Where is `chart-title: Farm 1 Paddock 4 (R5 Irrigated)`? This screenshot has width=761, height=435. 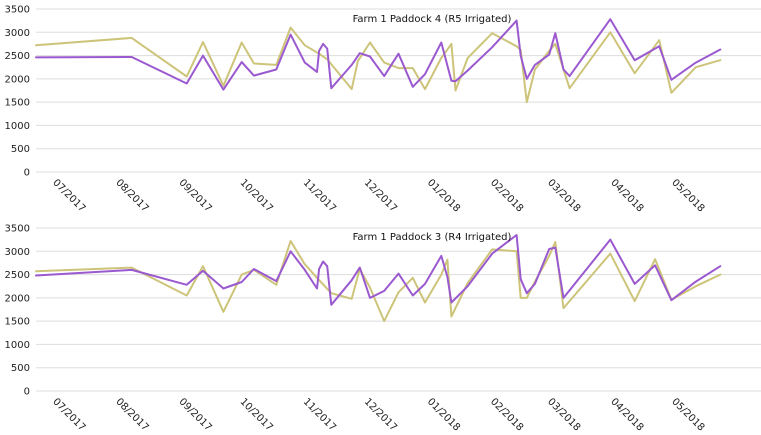 chart-title: Farm 1 Paddock 4 (R5 Irrigated) is located at coordinates (432, 19).